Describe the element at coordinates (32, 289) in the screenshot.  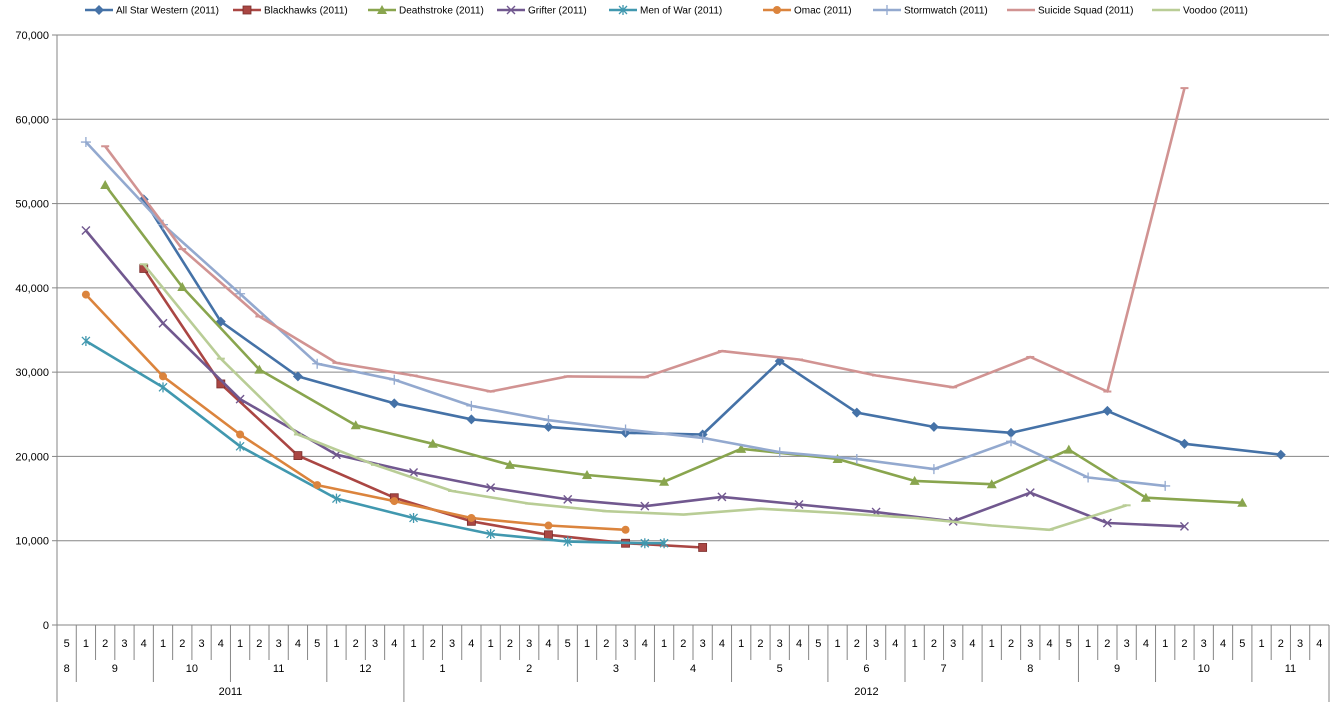
I see `y-tick-label: 40,000` at that location.